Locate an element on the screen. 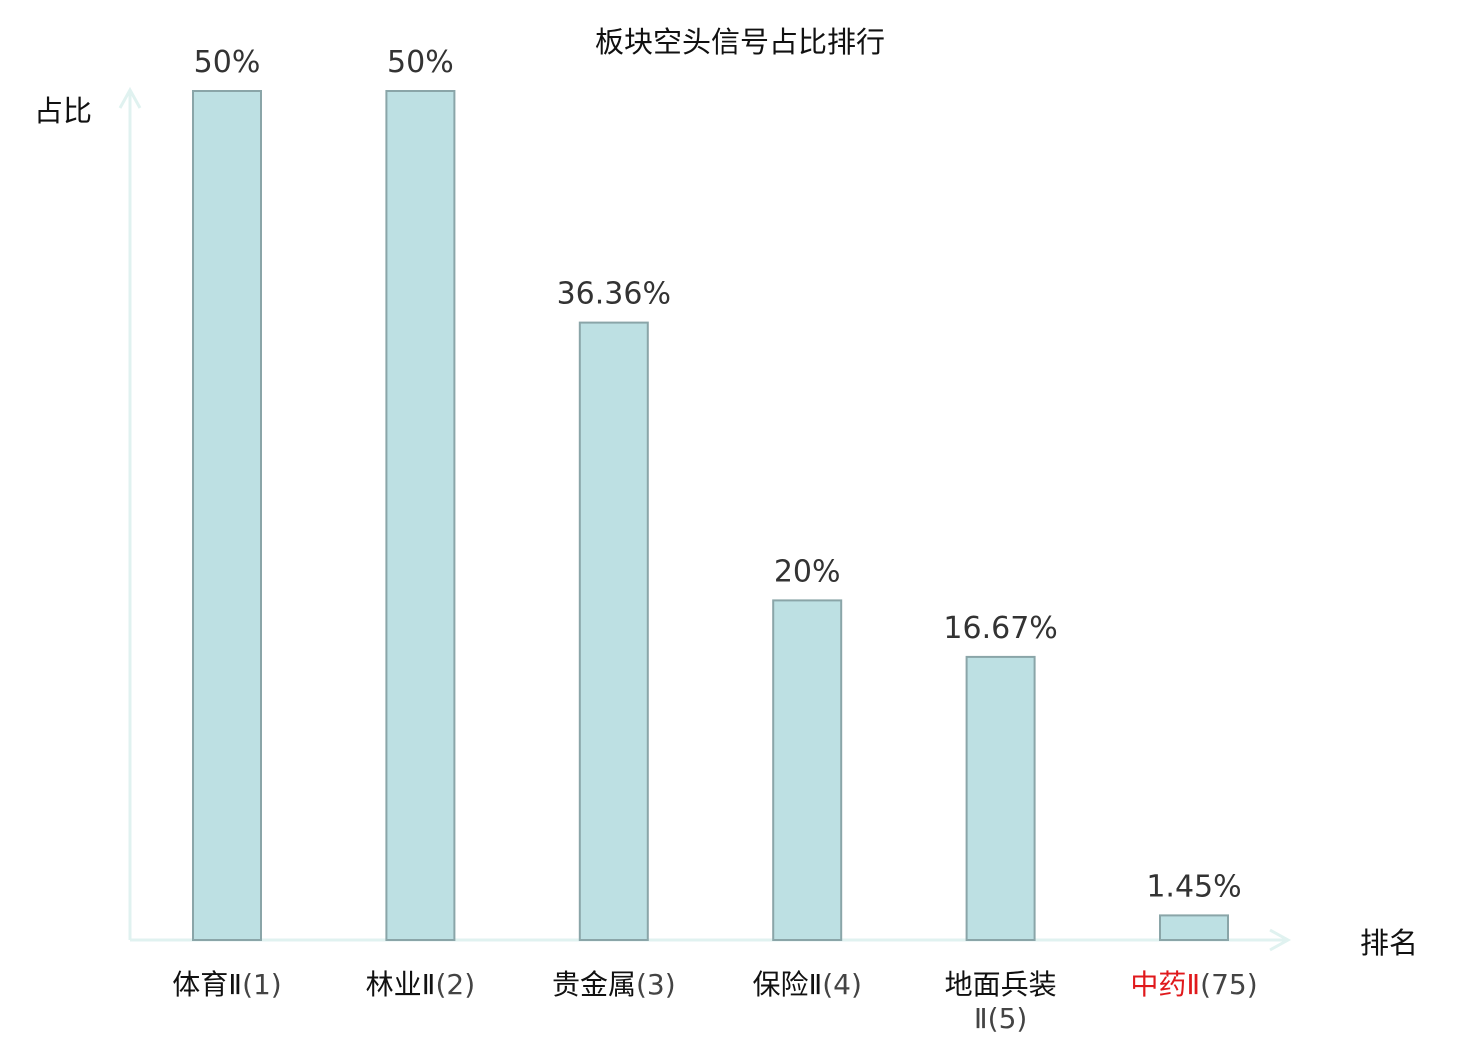 The width and height of the screenshot is (1480, 1040). x-tick-rank-3: (3) is located at coordinates (656, 984).